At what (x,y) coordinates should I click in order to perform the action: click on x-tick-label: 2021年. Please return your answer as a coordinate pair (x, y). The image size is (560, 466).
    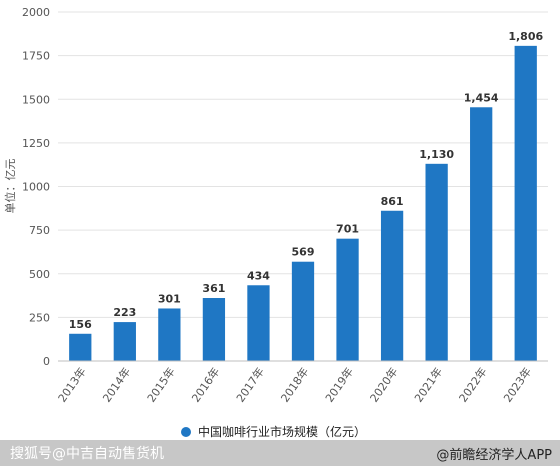
    Looking at the image, I should click on (428, 385).